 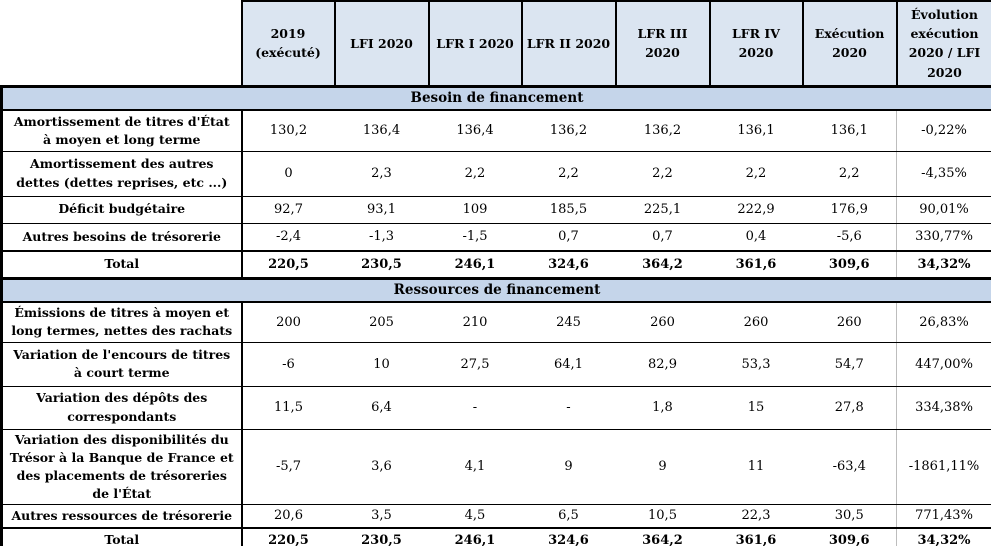 I want to click on value-cell: 245, so click(x=568, y=322).